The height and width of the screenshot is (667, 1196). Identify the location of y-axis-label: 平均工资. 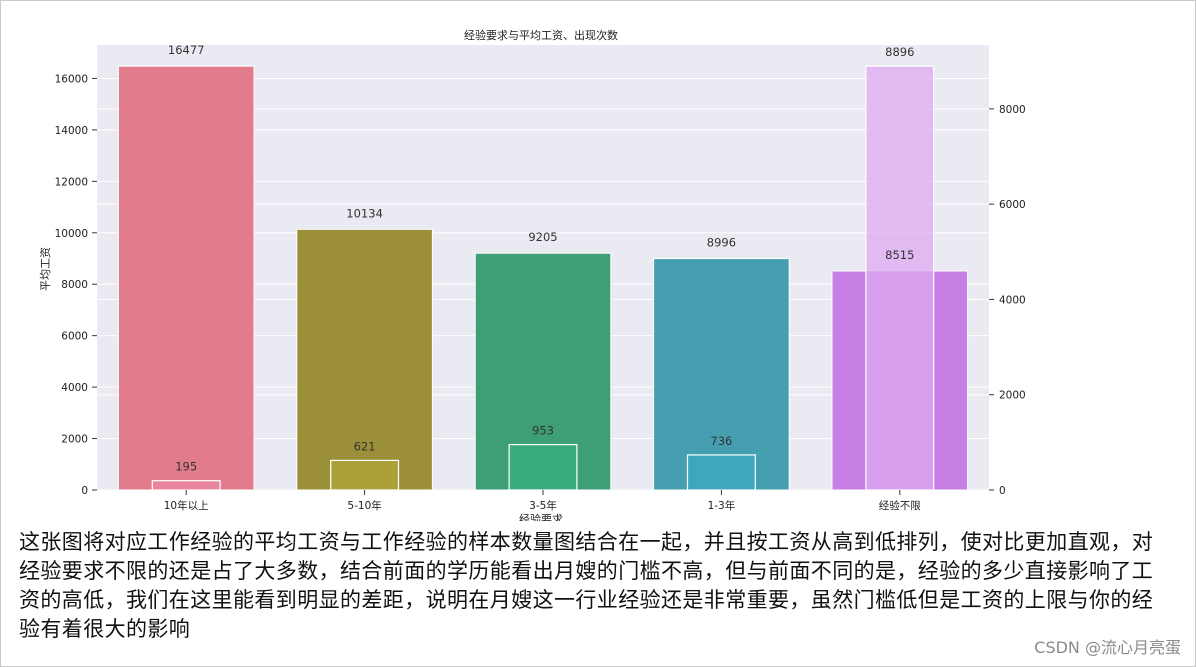
(45, 269).